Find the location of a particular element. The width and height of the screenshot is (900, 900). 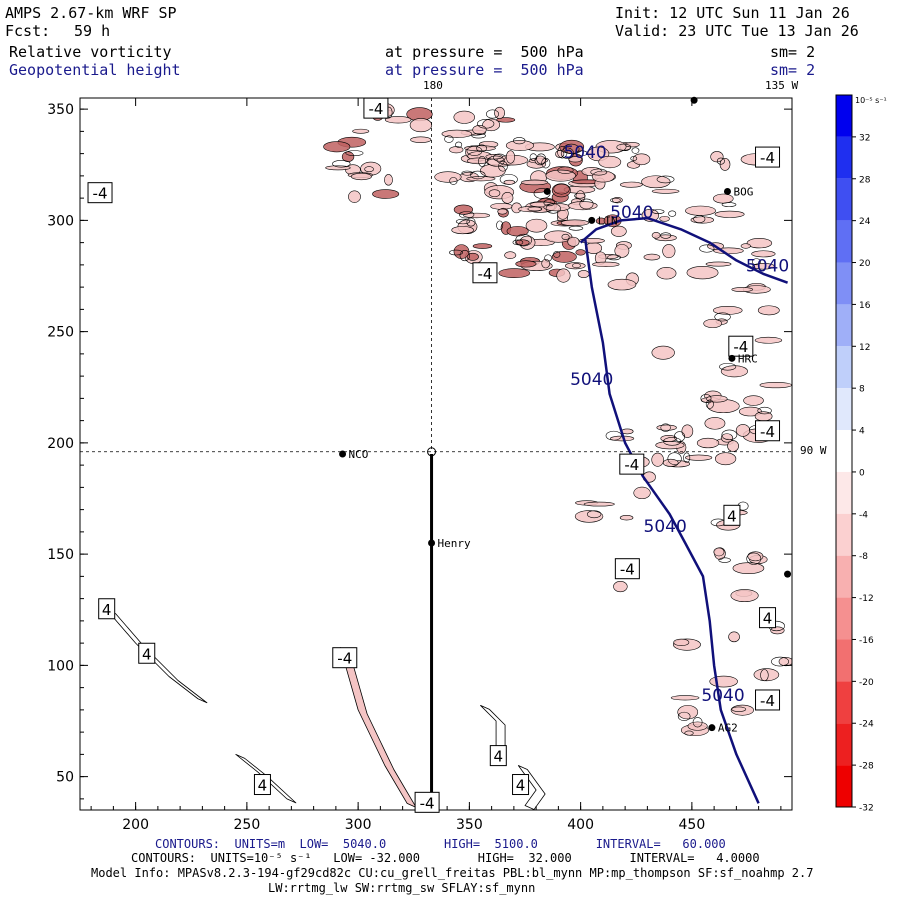

colorbar-tick-label: -32 is located at coordinates (866, 809).